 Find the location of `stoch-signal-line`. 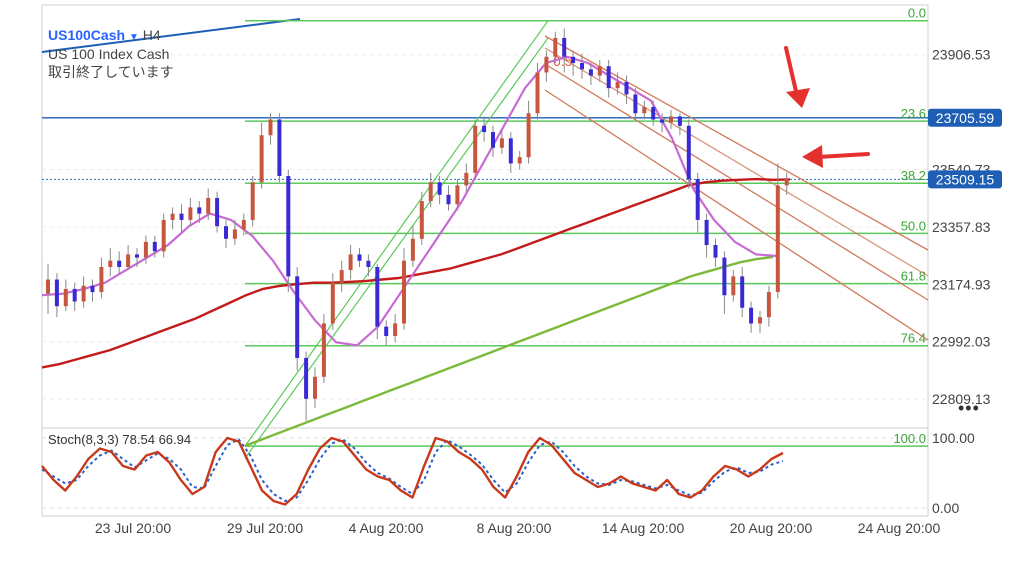

stoch-signal-line is located at coordinates (412, 470).